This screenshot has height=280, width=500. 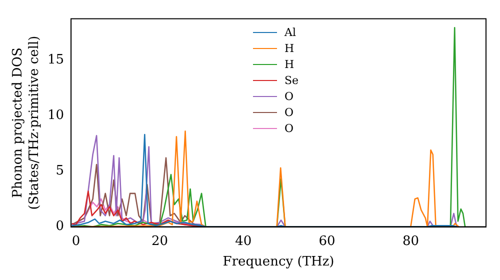 I want to click on legend-label: Se, so click(x=291, y=81).